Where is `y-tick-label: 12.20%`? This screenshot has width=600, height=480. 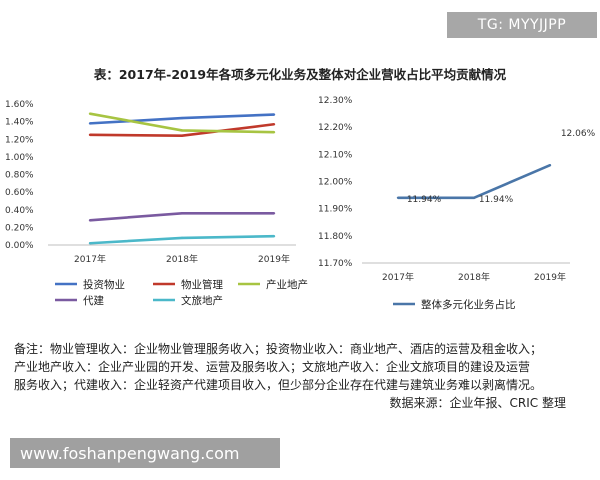 y-tick-label: 12.20% is located at coordinates (335, 128).